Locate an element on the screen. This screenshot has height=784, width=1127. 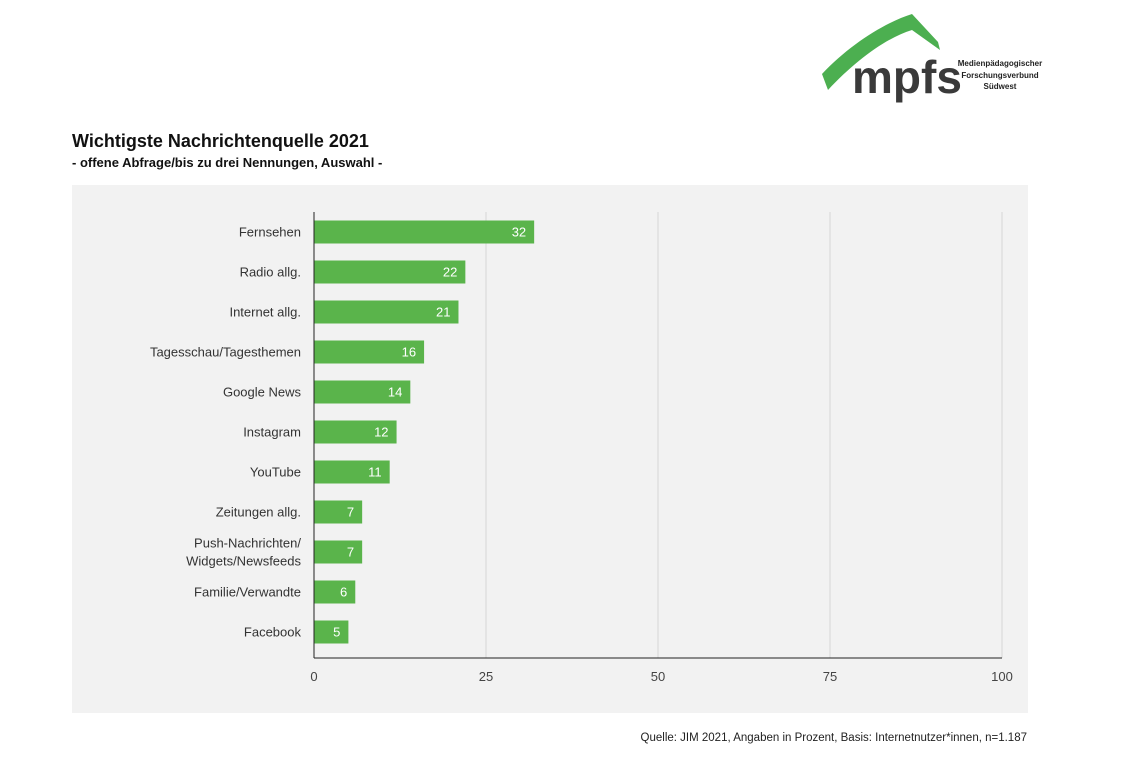
x-tick-label: 75 is located at coordinates (830, 676).